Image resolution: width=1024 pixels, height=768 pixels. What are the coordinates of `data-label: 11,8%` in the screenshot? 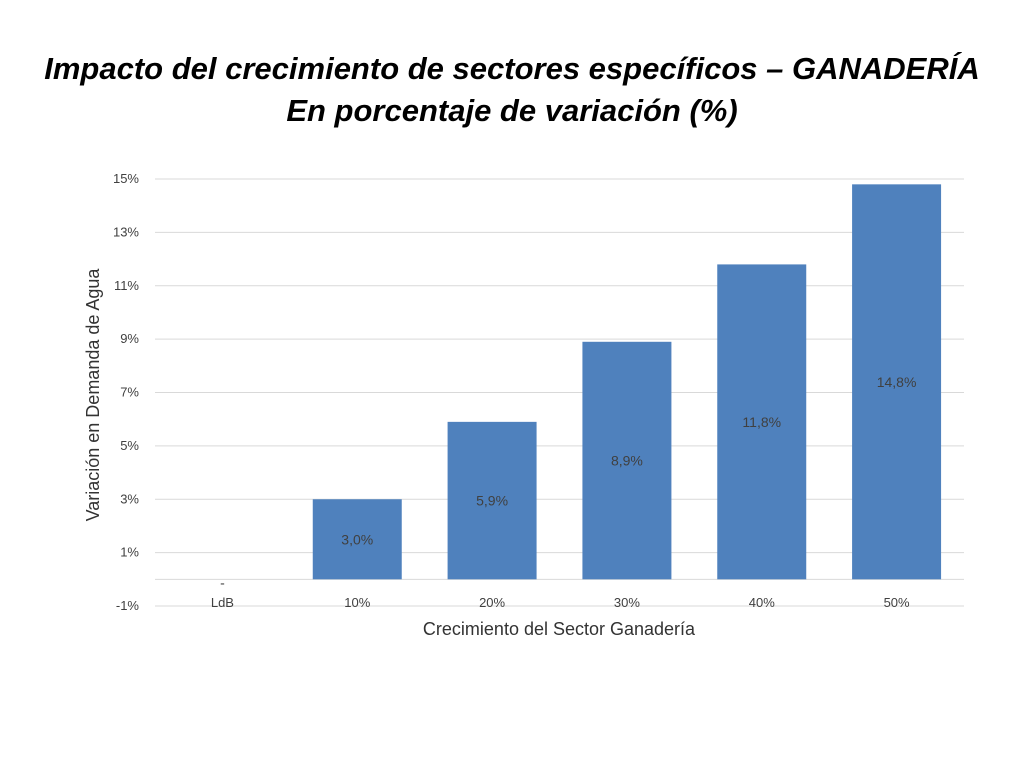 It's located at (761, 422).